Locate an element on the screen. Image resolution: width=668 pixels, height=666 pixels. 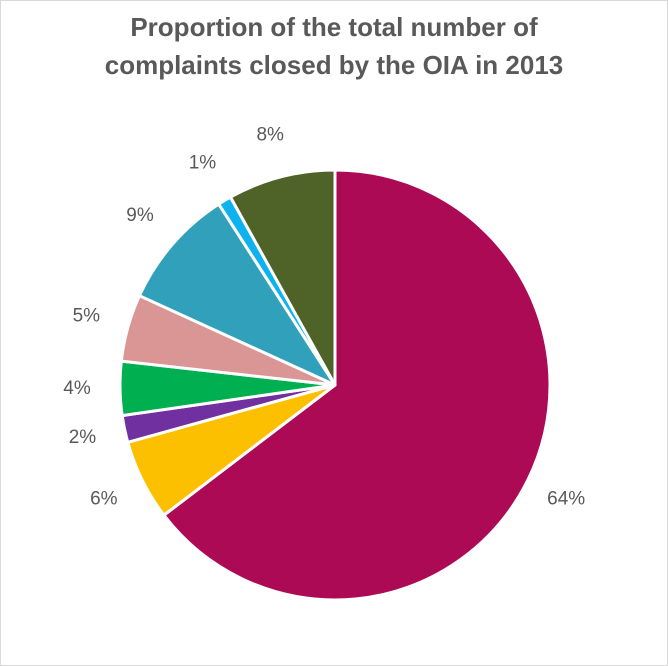
chart-title-line-2: complaints closed by the OIA in 2013 is located at coordinates (334, 65).